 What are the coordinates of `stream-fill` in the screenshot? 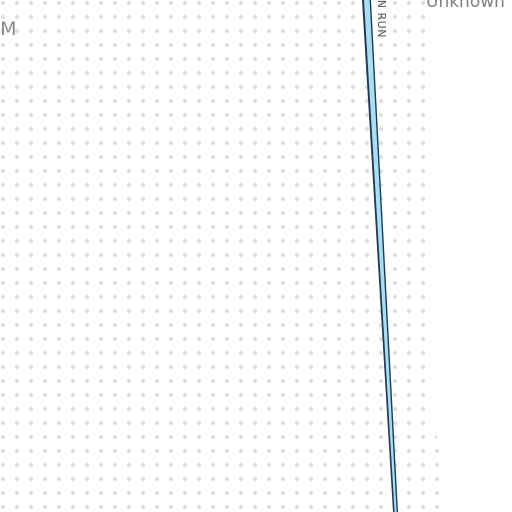 It's located at (380, 256).